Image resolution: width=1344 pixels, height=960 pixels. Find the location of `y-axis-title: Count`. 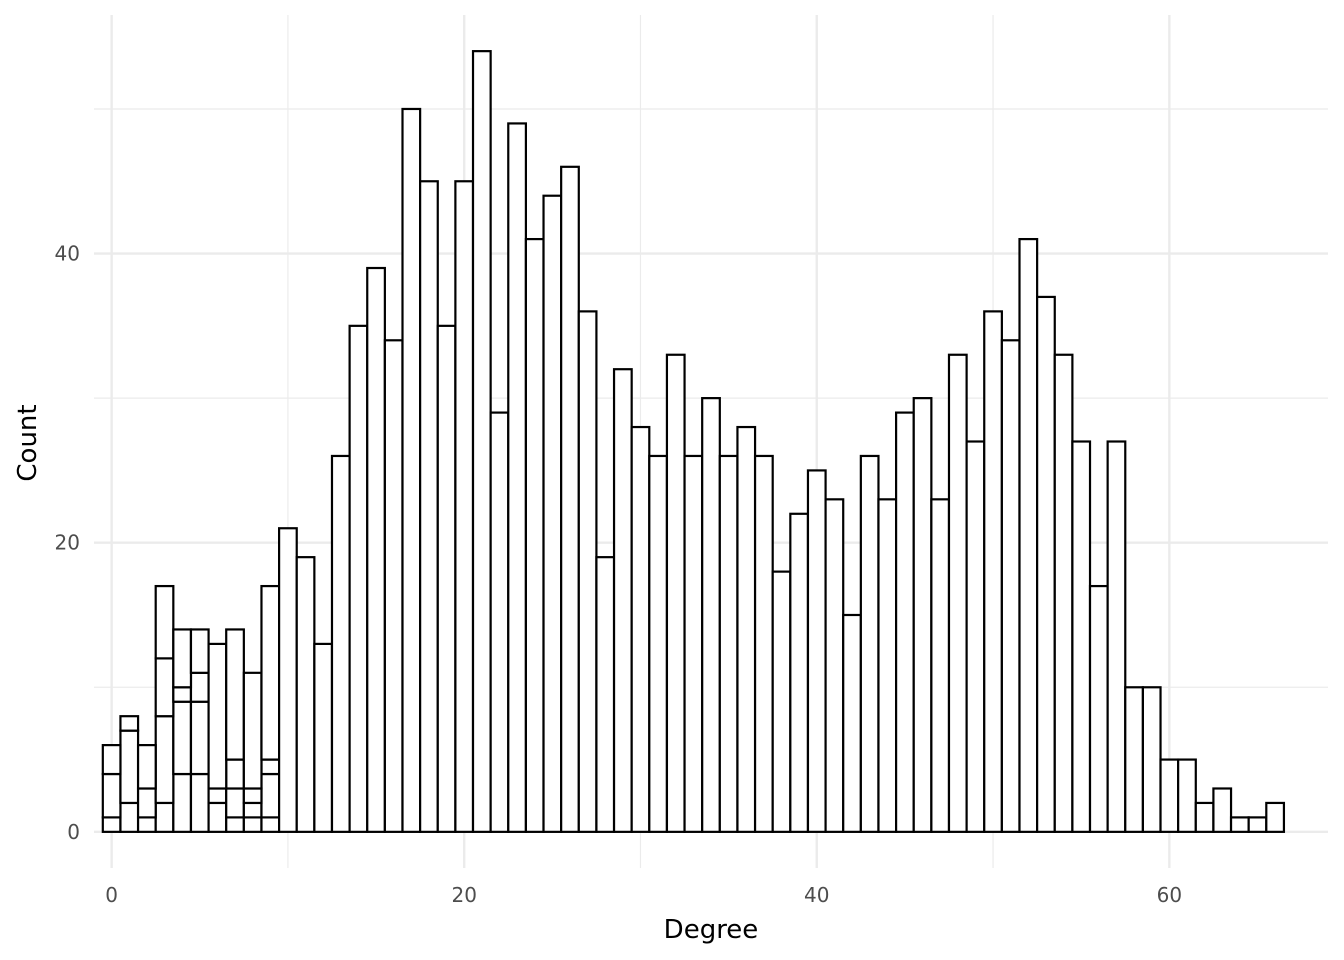

y-axis-title: Count is located at coordinates (28, 442).